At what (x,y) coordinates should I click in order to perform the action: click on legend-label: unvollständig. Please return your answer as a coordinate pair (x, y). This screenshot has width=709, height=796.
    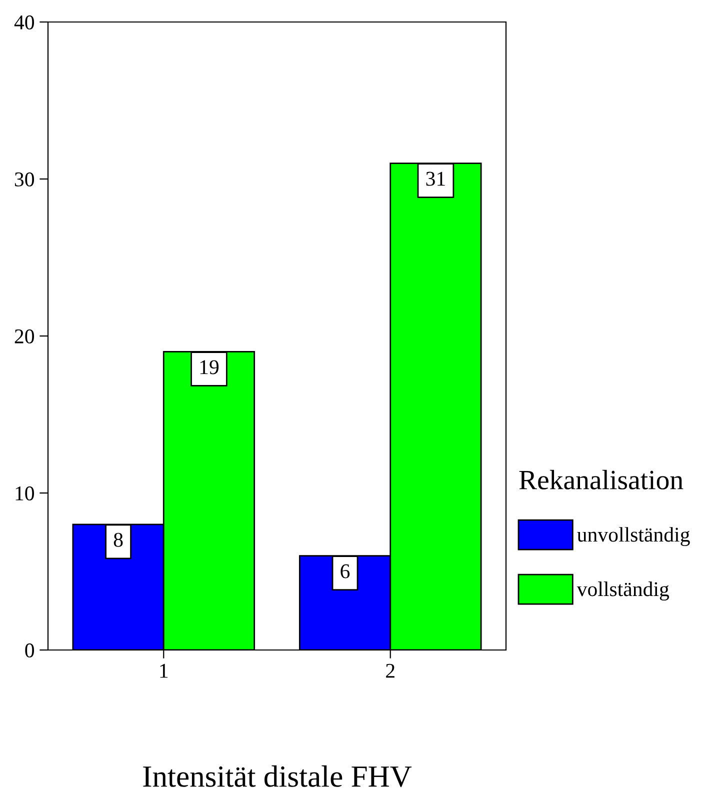
    Looking at the image, I should click on (633, 536).